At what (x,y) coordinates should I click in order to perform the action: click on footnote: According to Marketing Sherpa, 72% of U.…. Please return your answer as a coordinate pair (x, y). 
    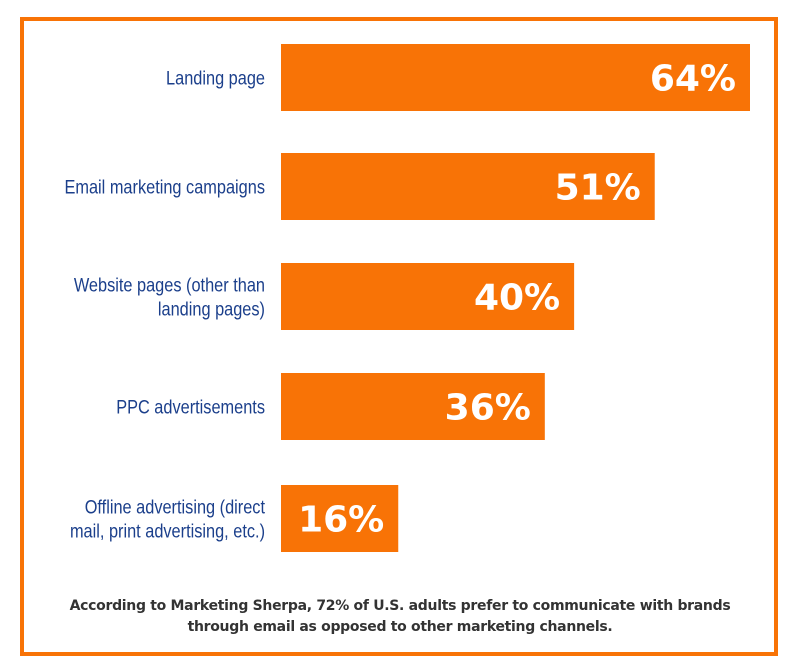
    Looking at the image, I should click on (400, 617).